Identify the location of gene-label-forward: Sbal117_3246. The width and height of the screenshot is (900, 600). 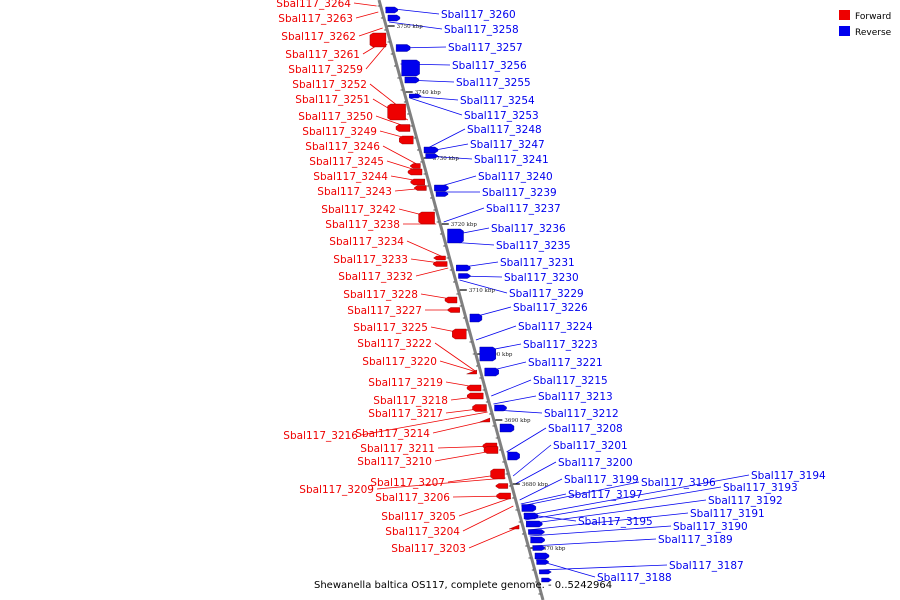
(342, 147).